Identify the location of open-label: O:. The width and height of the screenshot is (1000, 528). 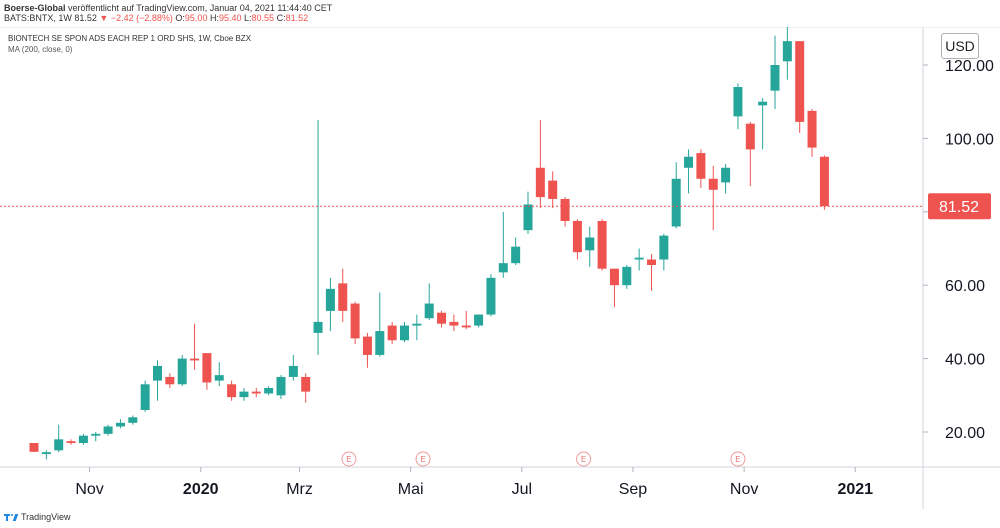
(180, 18).